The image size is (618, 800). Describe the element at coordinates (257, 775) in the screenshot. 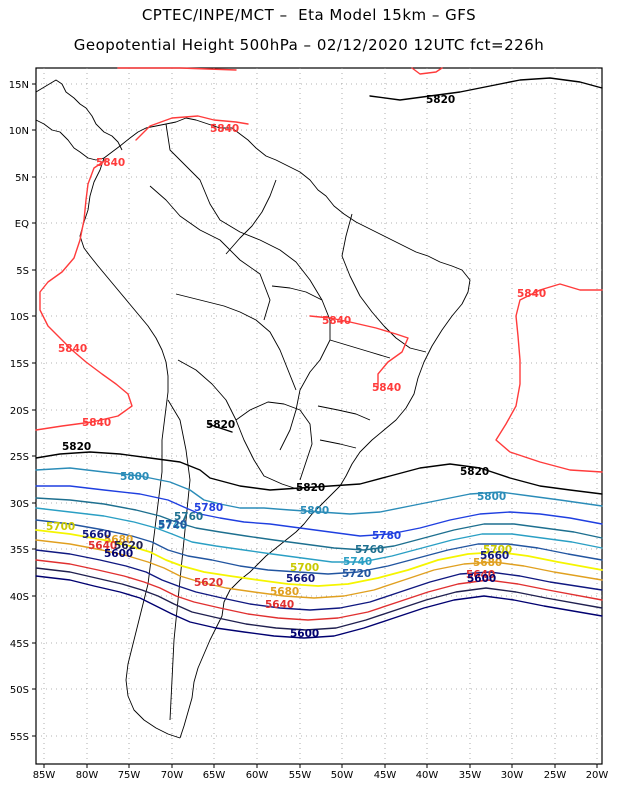

I see `lon-label: 60W` at that location.